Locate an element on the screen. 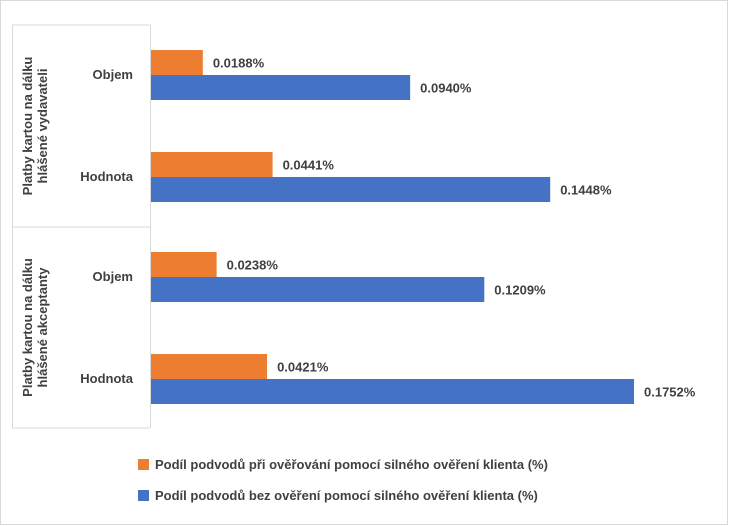 The width and height of the screenshot is (729, 526). data-label: 0.0188% is located at coordinates (239, 63).